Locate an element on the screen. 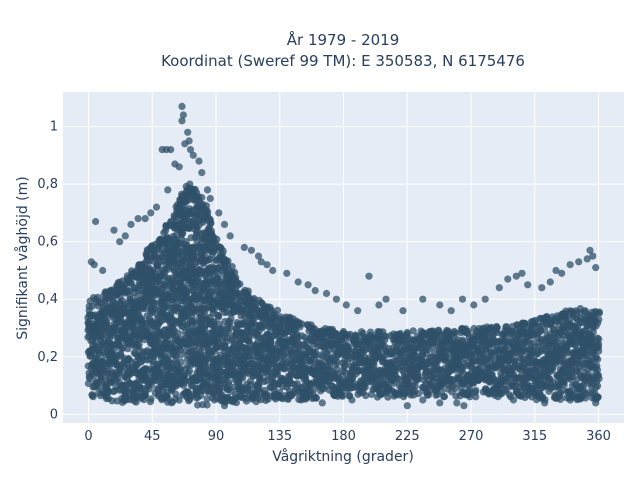  x-tick-label: 180 is located at coordinates (343, 436).